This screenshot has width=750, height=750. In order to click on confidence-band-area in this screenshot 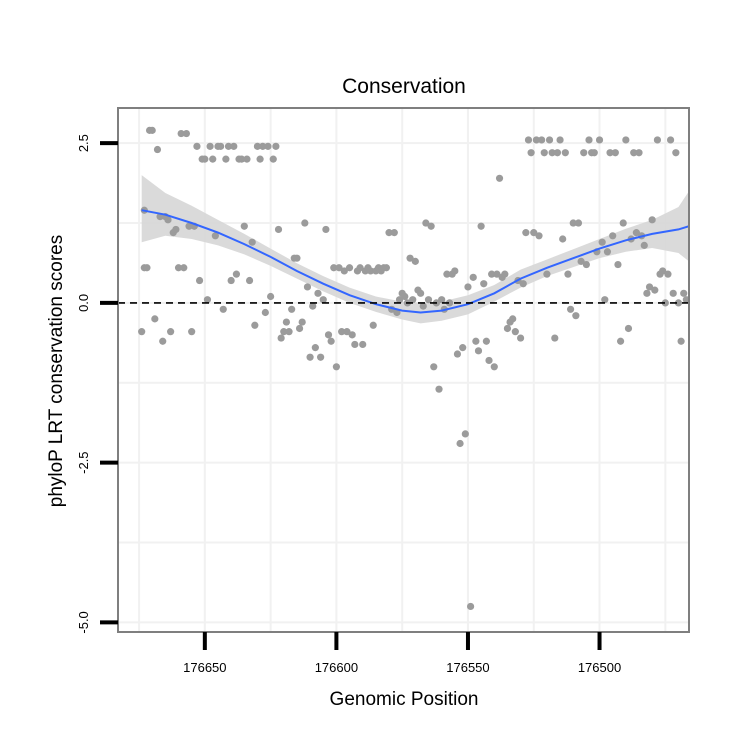, I will do `click(415, 249)`.